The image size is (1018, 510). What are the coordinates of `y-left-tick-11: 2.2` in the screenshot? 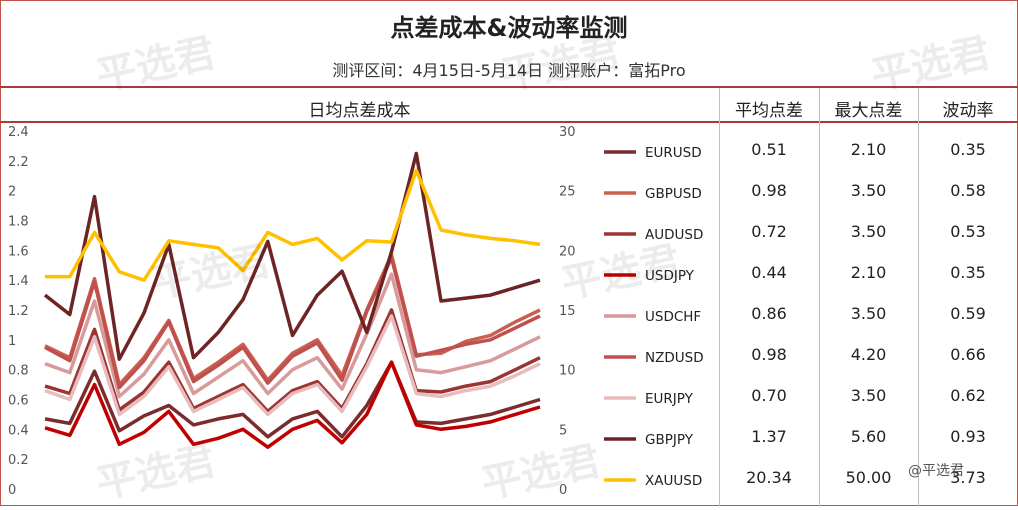 It's located at (18, 162).